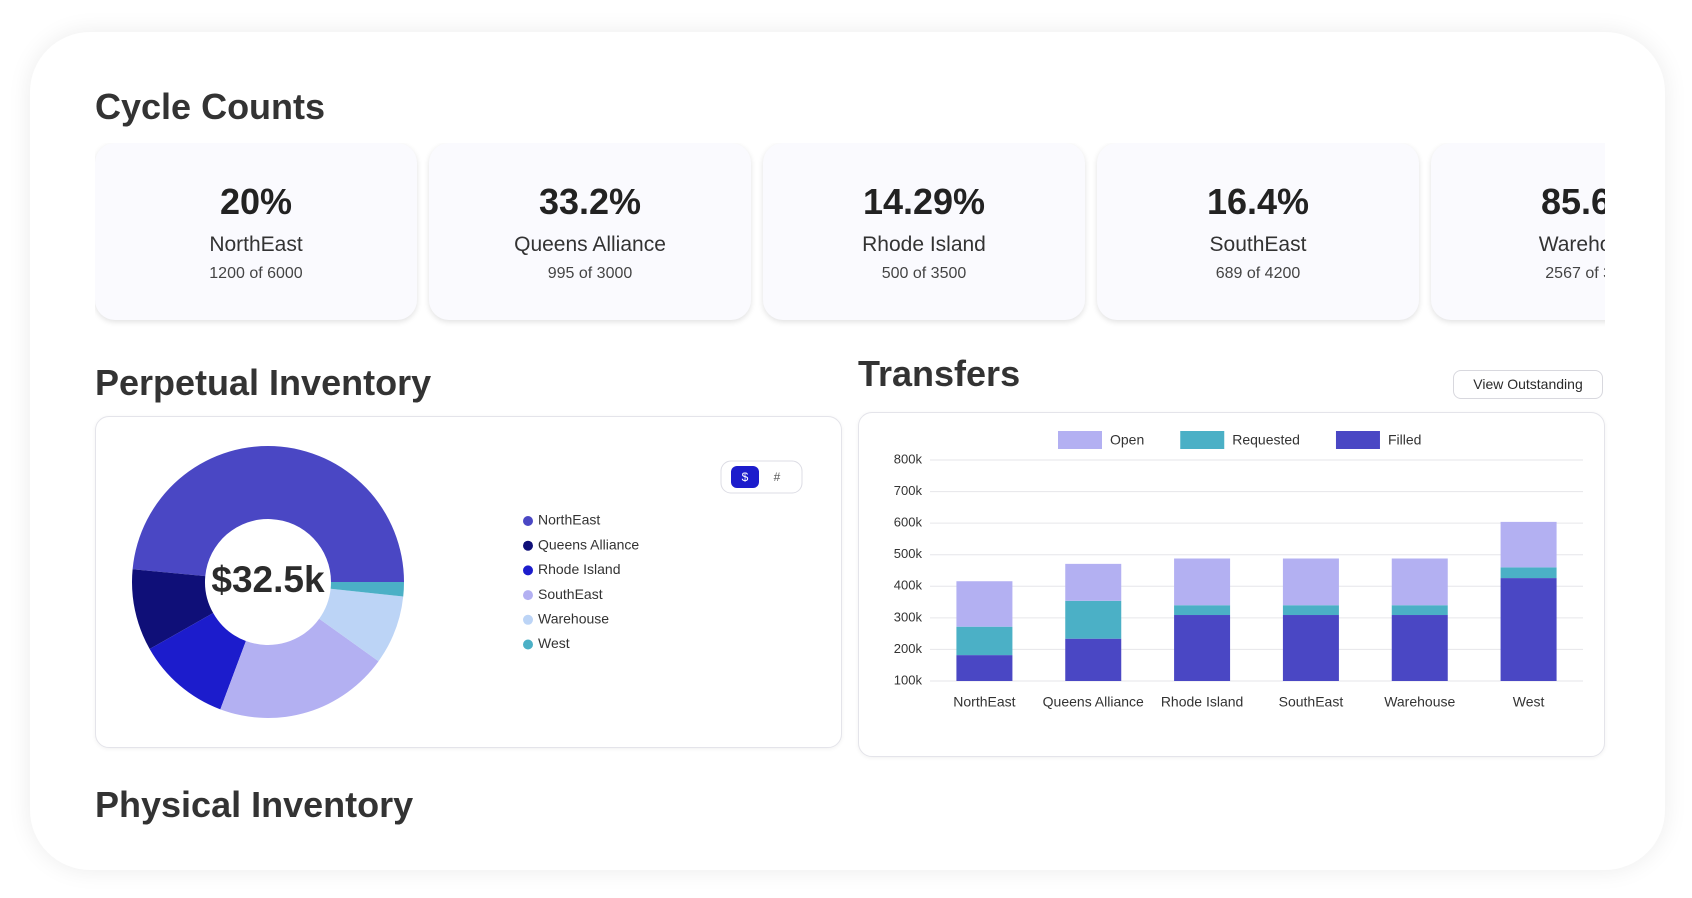 Image resolution: width=1692 pixels, height=898 pixels. Describe the element at coordinates (908, 648) in the screenshot. I see `y-tick-label: 200k` at that location.